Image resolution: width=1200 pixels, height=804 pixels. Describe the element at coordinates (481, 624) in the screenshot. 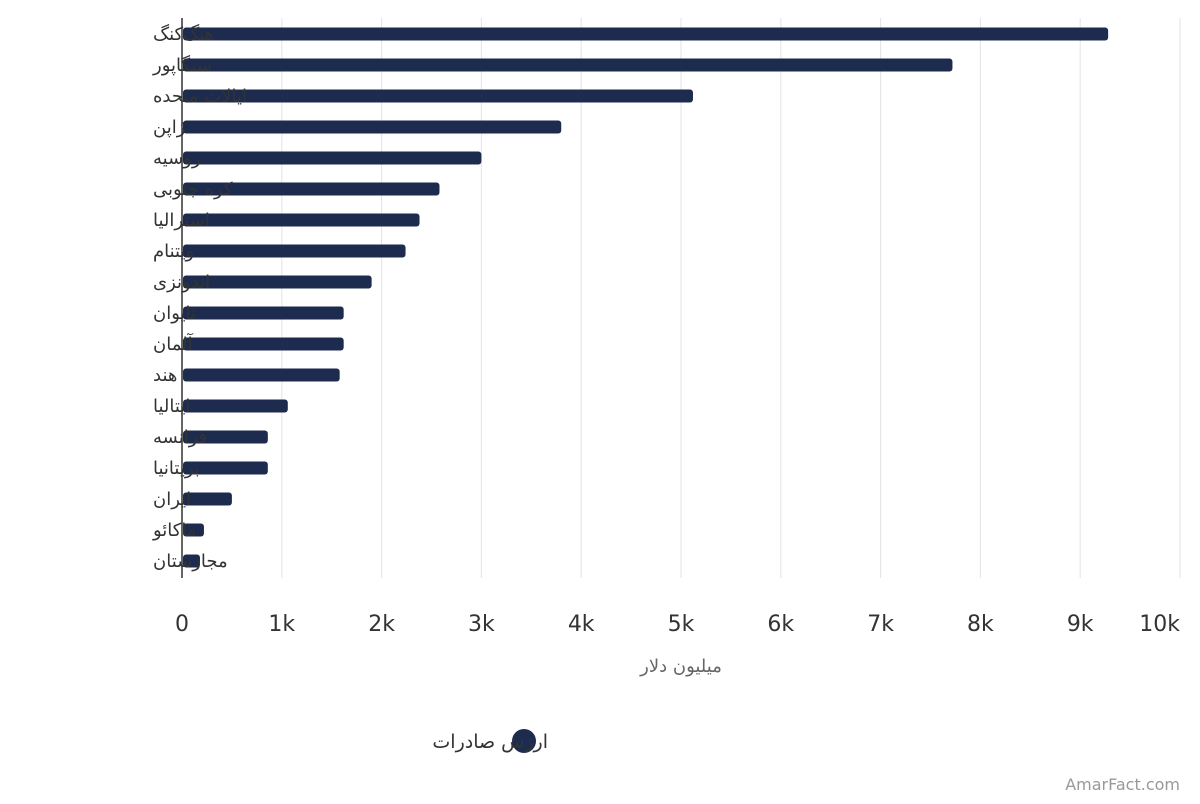

I see `x-tick-label: 3k` at that location.